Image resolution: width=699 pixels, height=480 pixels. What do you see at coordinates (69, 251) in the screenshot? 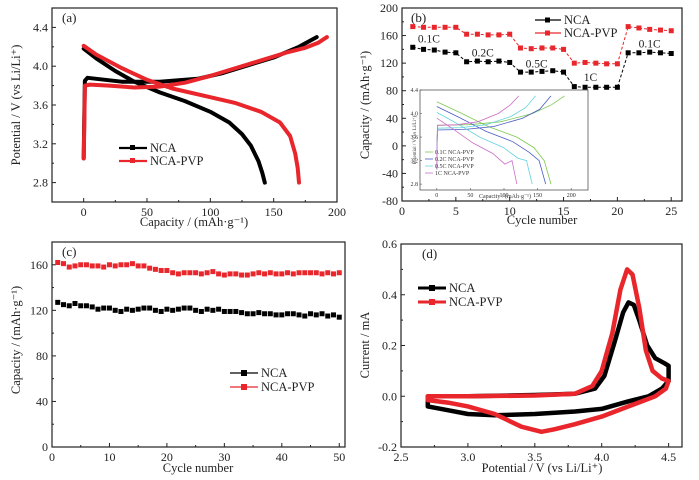
I see `panel-label-c: (c)` at bounding box center [69, 251].